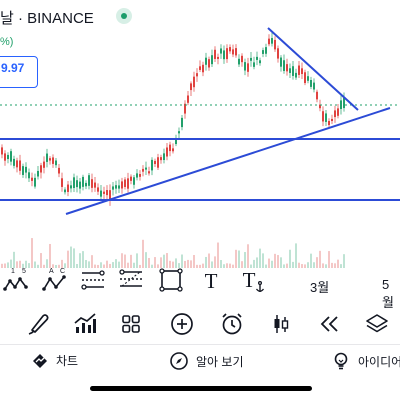 The width and height of the screenshot is (400, 400). Describe the element at coordinates (17, 280) in the screenshot. I see `xabcd-pattern-tool-button: 1 5` at that location.